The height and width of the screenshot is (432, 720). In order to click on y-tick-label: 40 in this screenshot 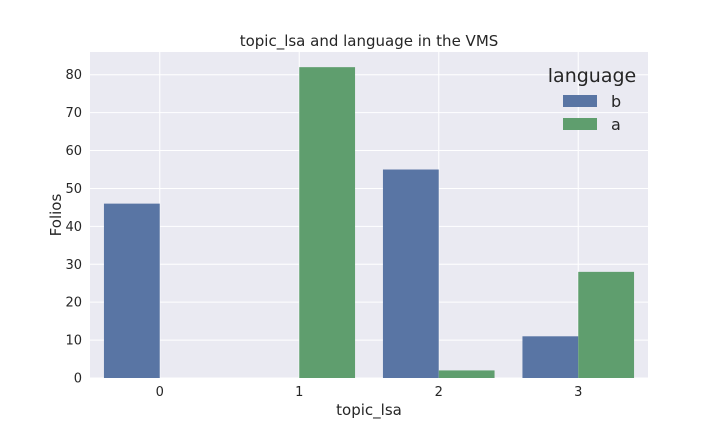, I will do `click(73, 227)`.